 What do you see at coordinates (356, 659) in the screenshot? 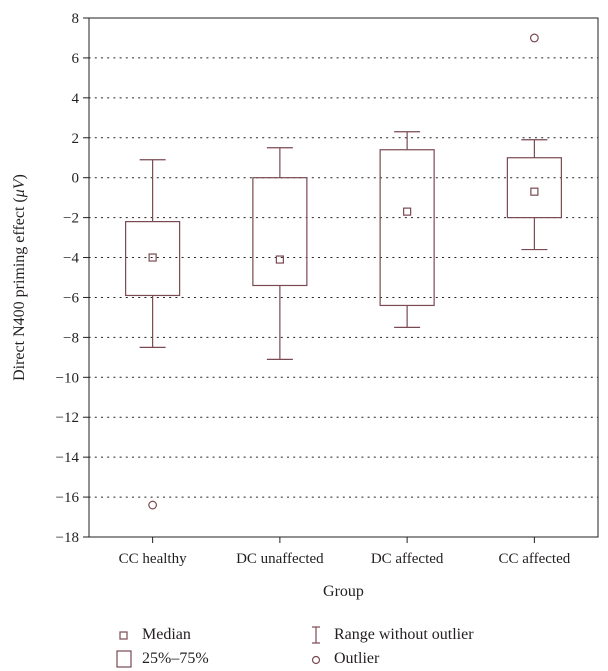
I see `legend-label-outlier: Outlier` at bounding box center [356, 659].